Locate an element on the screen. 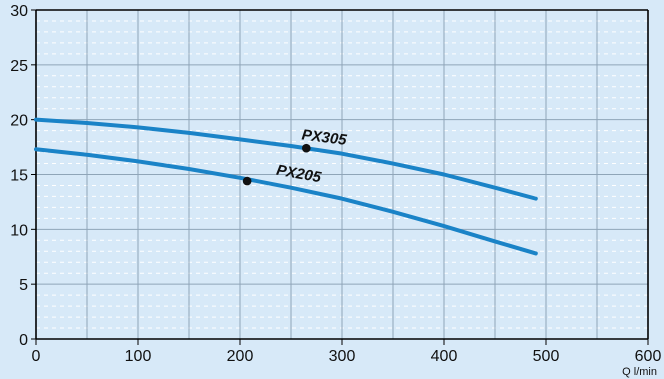  x-tick-label: 600 is located at coordinates (648, 356).